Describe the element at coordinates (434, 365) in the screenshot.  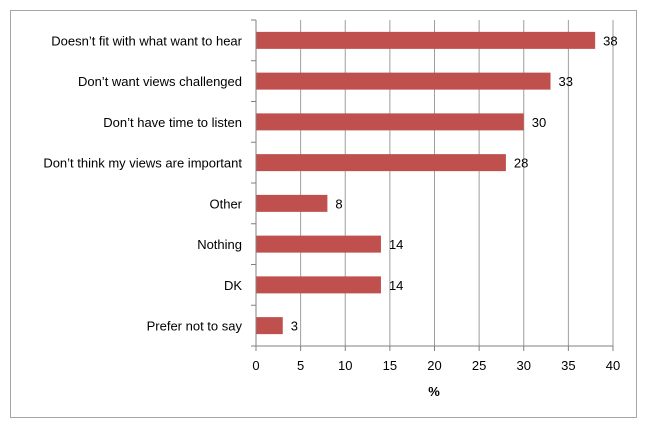
I see `x-tick-label: 20` at that location.